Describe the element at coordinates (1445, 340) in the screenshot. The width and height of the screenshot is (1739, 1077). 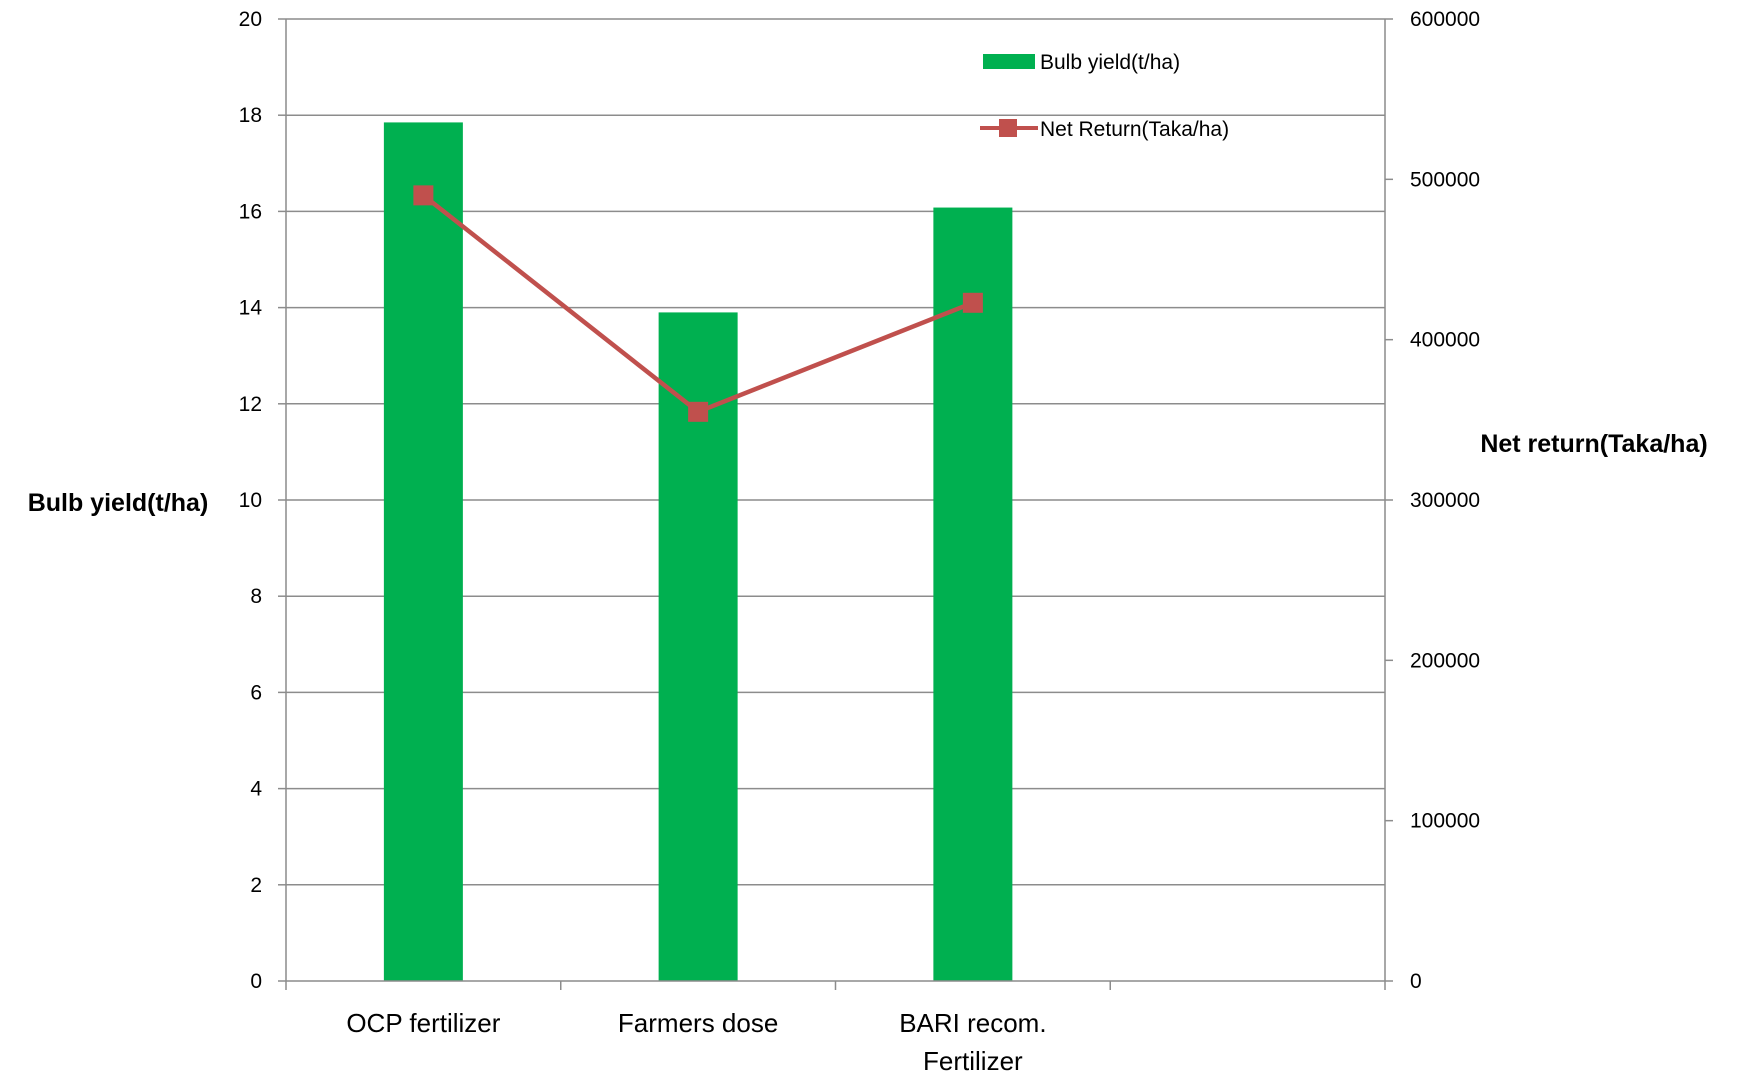
I see `right-tick-label: 400000` at that location.